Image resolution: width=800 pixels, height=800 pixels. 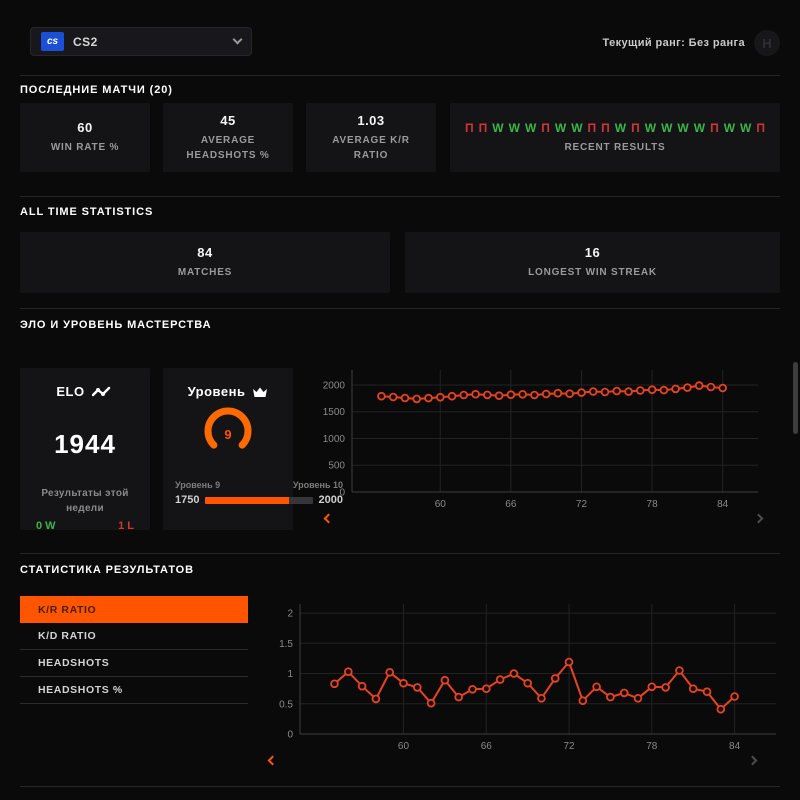 What do you see at coordinates (134, 690) in the screenshot?
I see `menu-item-headshots: HEADSHOTS %` at bounding box center [134, 690].